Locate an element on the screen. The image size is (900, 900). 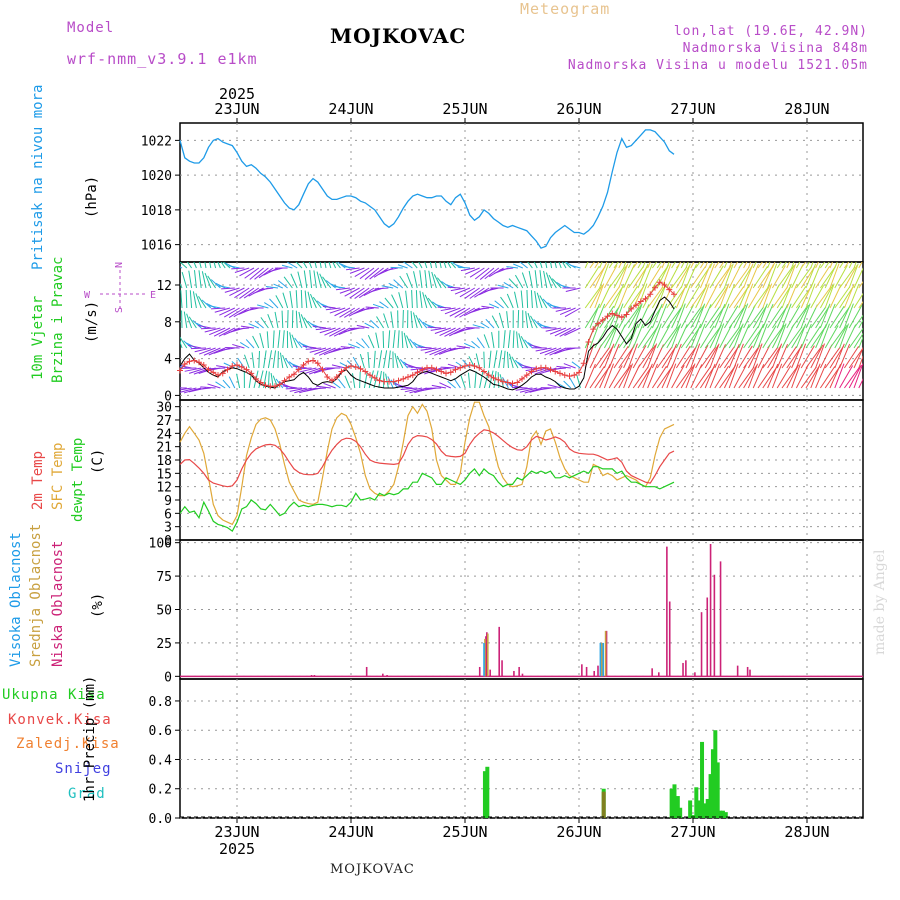
tick-label-cloud: 0 is located at coordinates (168, 677).